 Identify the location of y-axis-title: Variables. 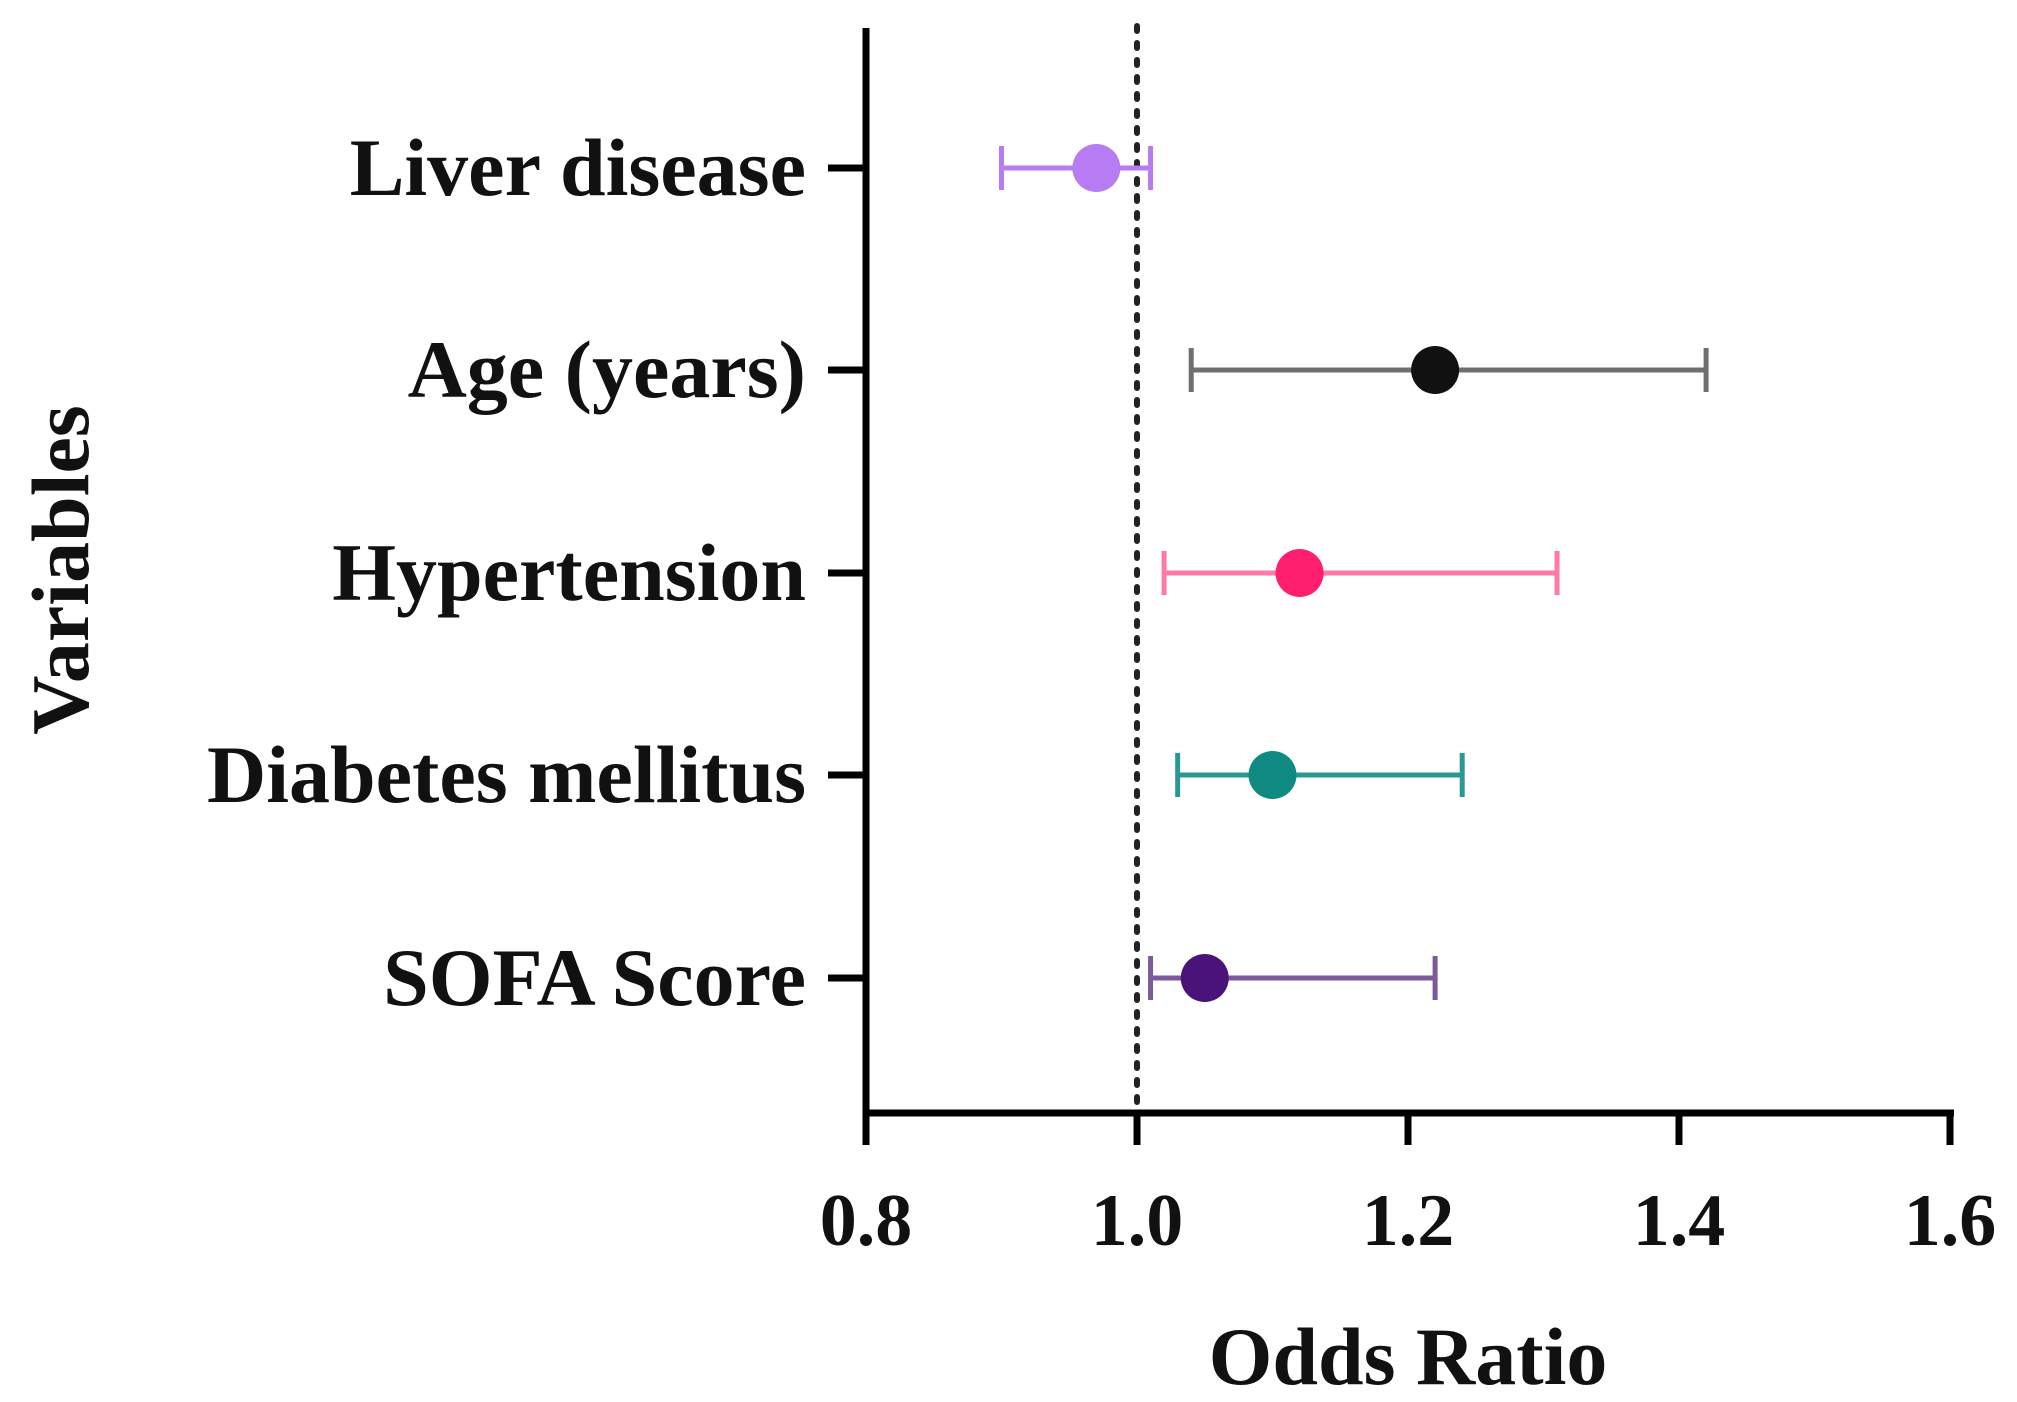
(60, 570).